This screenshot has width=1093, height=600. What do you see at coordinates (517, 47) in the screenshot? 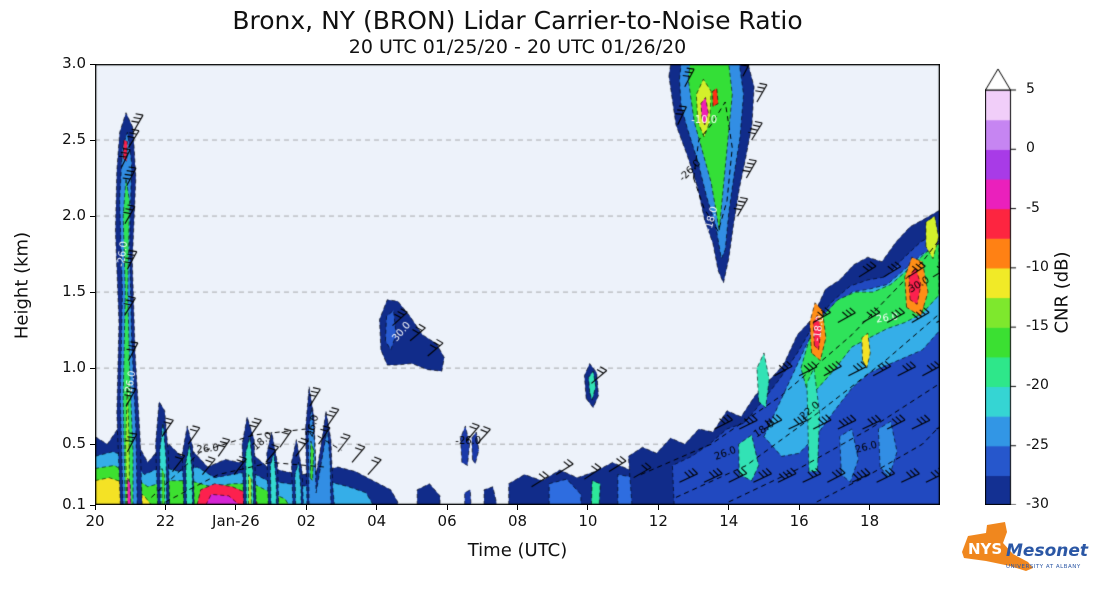
I see `page-subtitle: 20 UTC 01/25/20 - 20 UTC 01/26/20` at bounding box center [517, 47].